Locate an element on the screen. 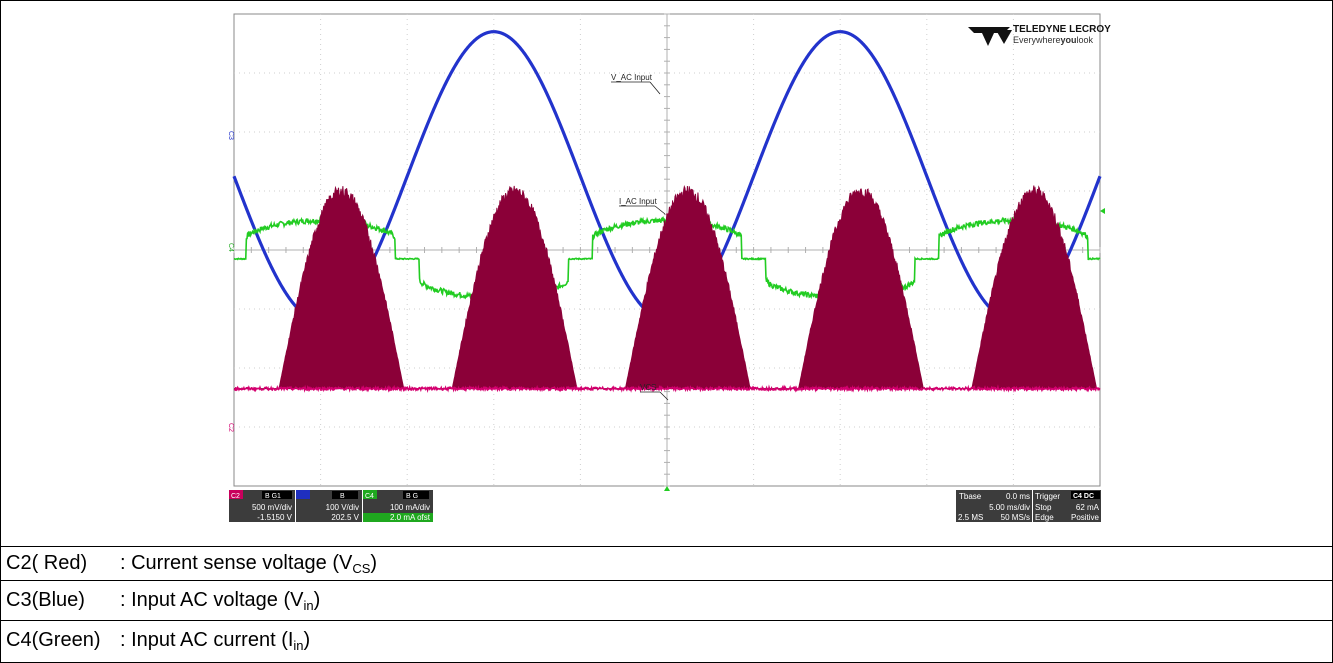 The width and height of the screenshot is (1333, 663). trigger-level-icon is located at coordinates (1102, 211).